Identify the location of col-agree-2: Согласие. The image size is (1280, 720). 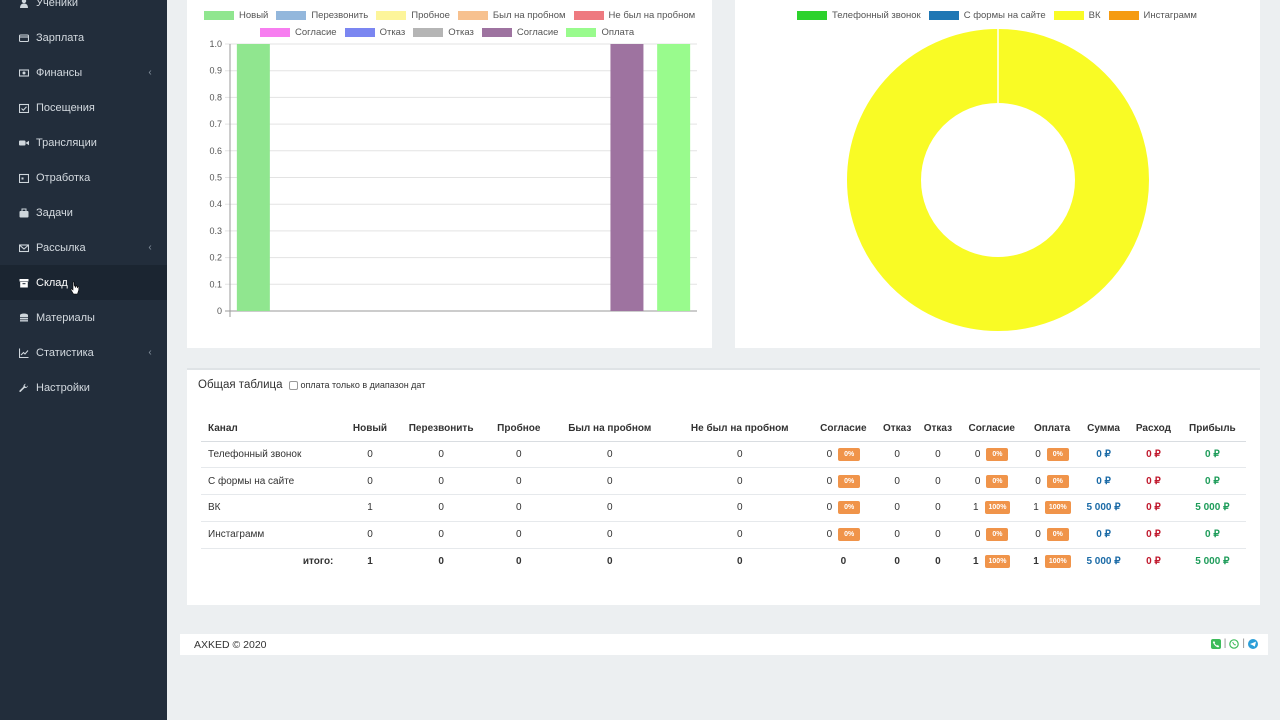
(992, 429).